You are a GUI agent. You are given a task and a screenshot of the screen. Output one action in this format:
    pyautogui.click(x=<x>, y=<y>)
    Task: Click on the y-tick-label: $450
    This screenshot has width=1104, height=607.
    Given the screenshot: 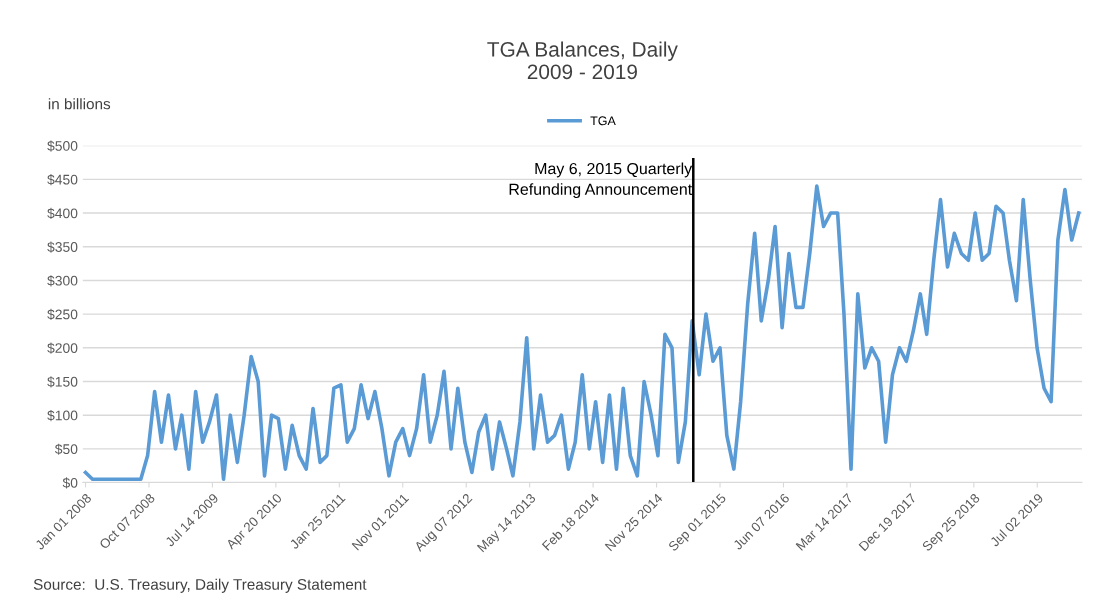 What is the action you would take?
    pyautogui.click(x=62, y=180)
    